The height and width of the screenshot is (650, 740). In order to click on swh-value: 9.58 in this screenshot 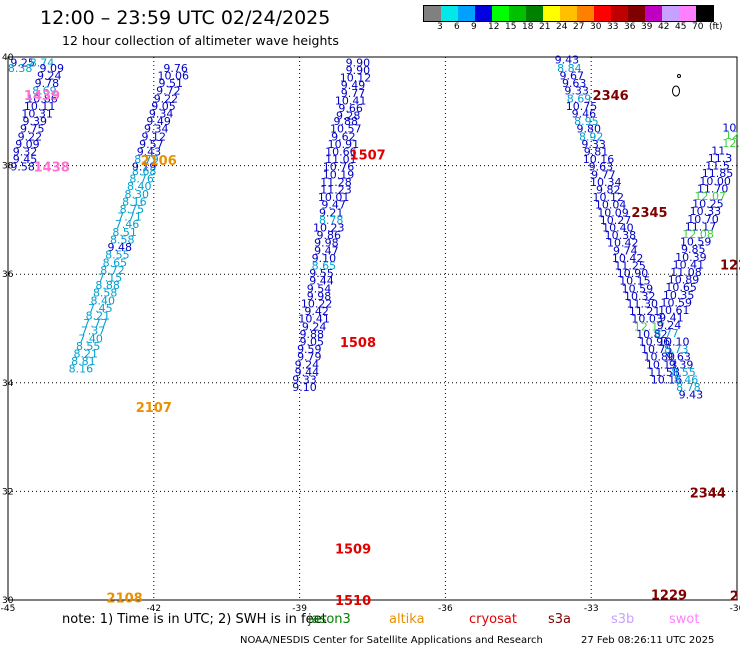, I will do `click(22, 167)`.